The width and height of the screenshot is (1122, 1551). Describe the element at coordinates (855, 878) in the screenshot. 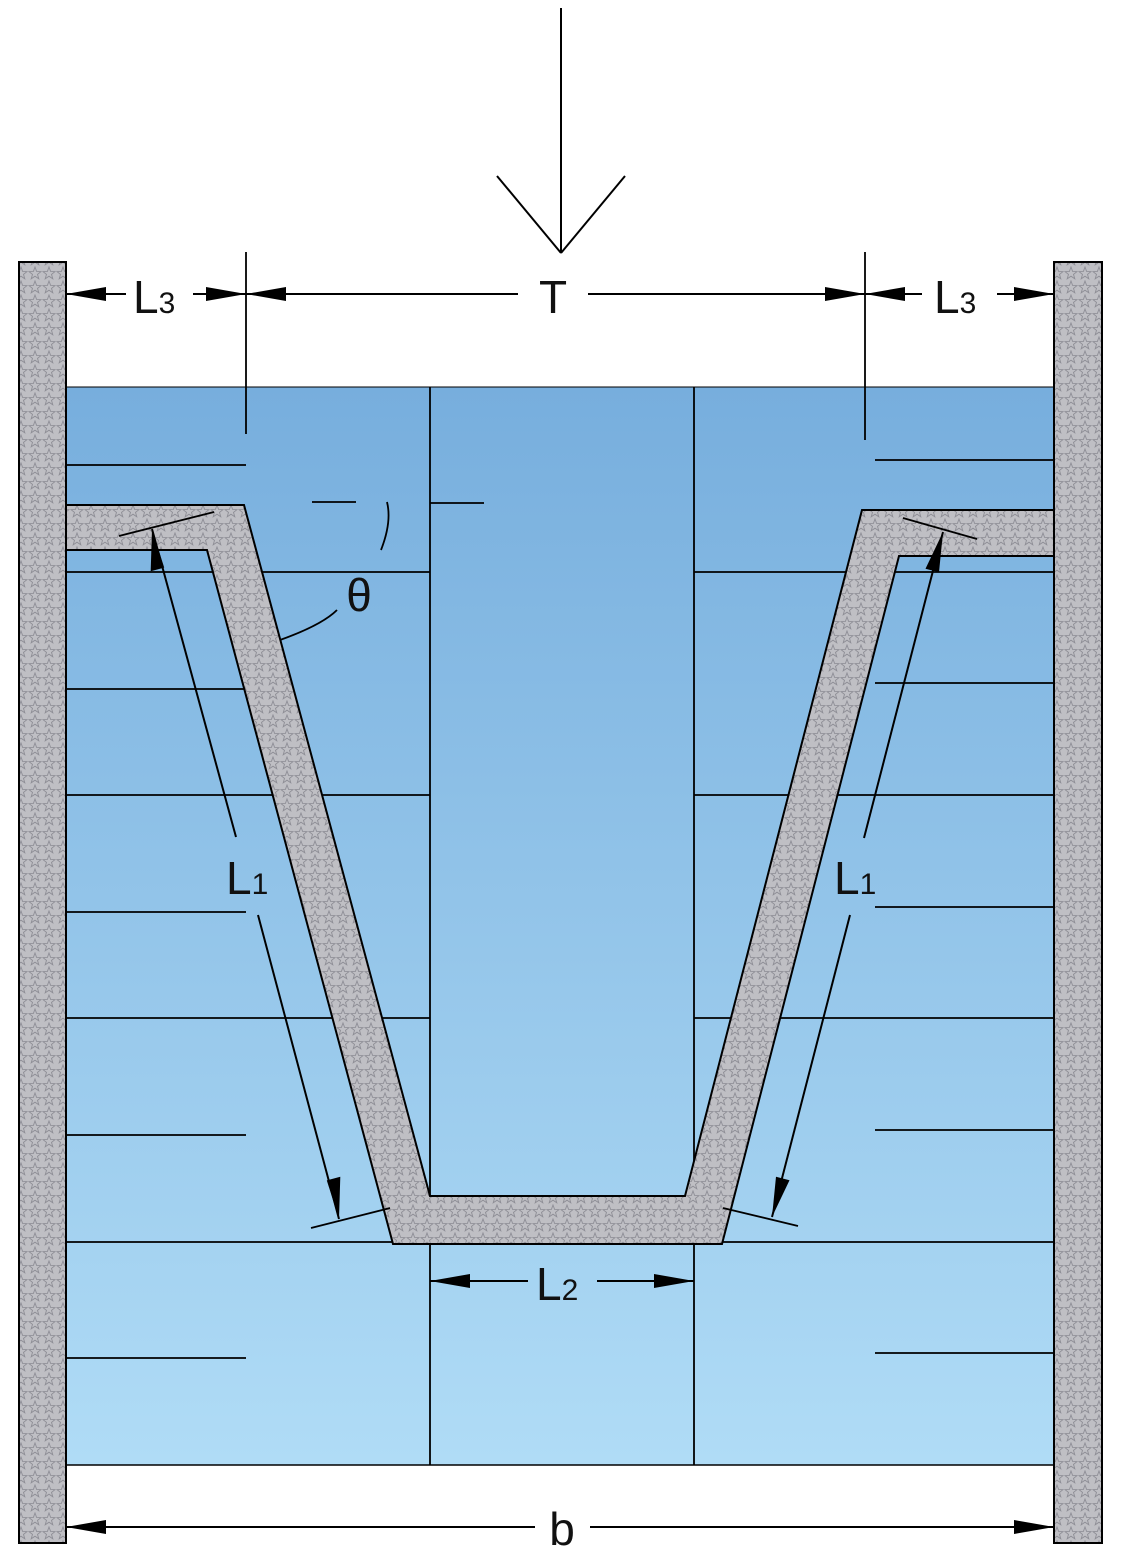

I see `web-right-label: L1` at that location.